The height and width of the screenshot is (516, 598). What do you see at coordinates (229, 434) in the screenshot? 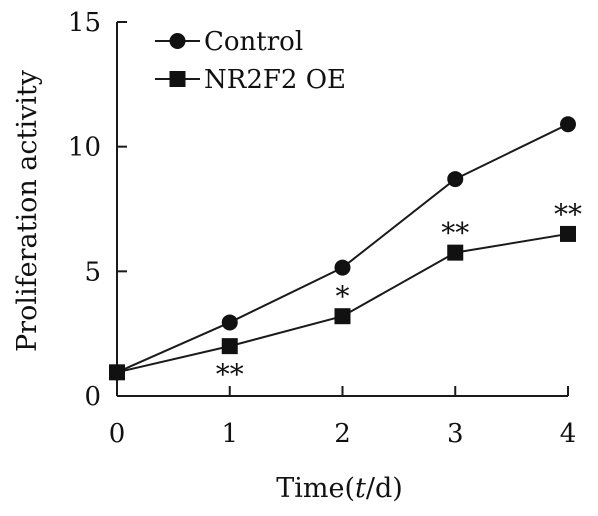
I see `x-tick-label: 1` at bounding box center [229, 434].